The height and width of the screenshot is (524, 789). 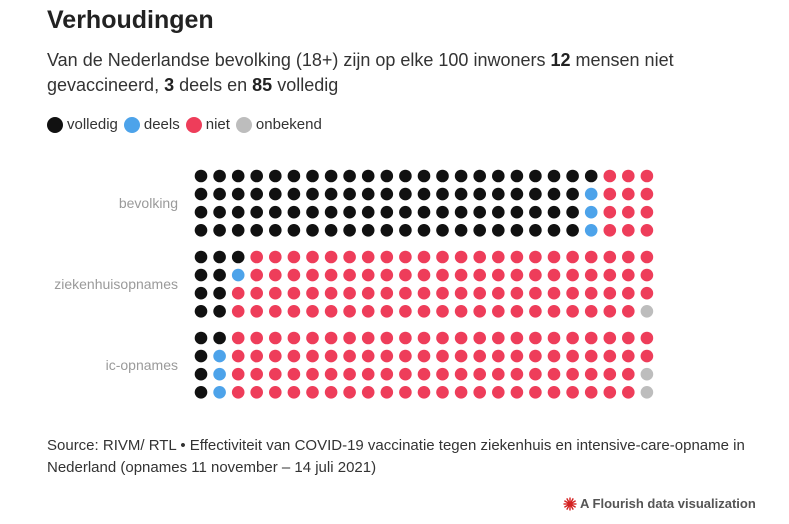 What do you see at coordinates (647, 311) in the screenshot?
I see `waffle-dot-onbekend` at bounding box center [647, 311].